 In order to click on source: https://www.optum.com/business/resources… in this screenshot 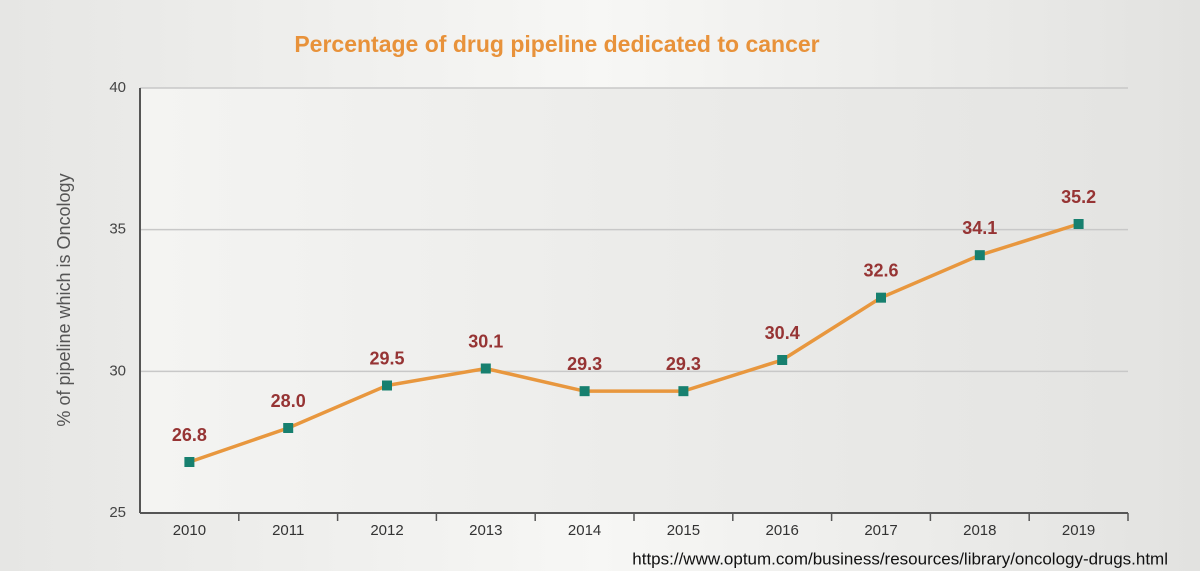, I will do `click(900, 558)`.